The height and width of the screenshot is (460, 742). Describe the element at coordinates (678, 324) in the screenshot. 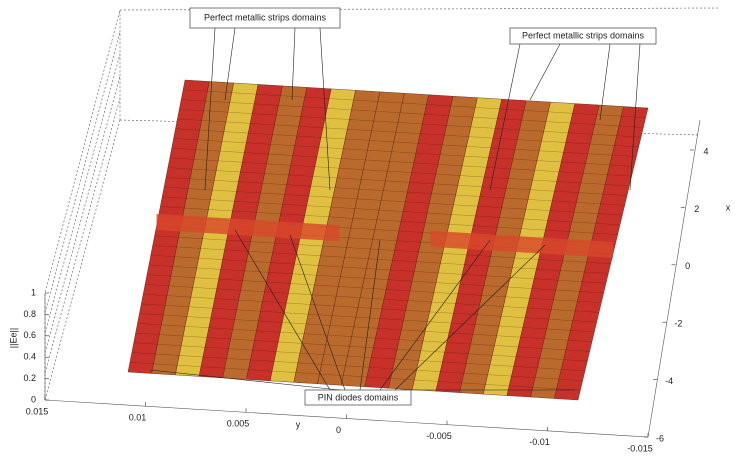

I see `x-tick-label: -2` at that location.